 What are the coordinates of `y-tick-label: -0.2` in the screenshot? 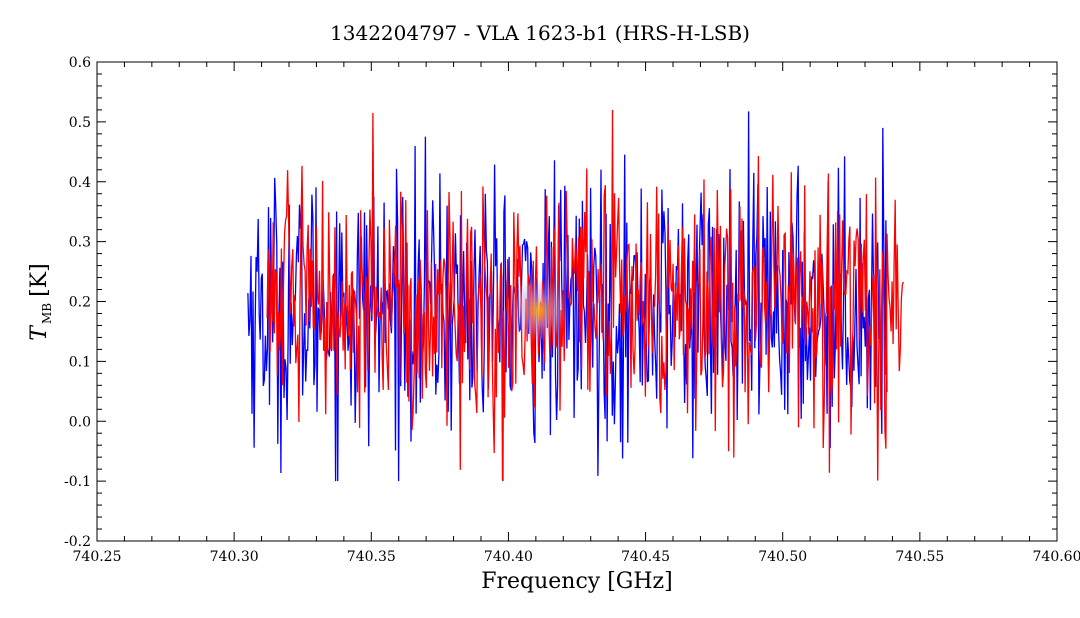 It's located at (77, 542).